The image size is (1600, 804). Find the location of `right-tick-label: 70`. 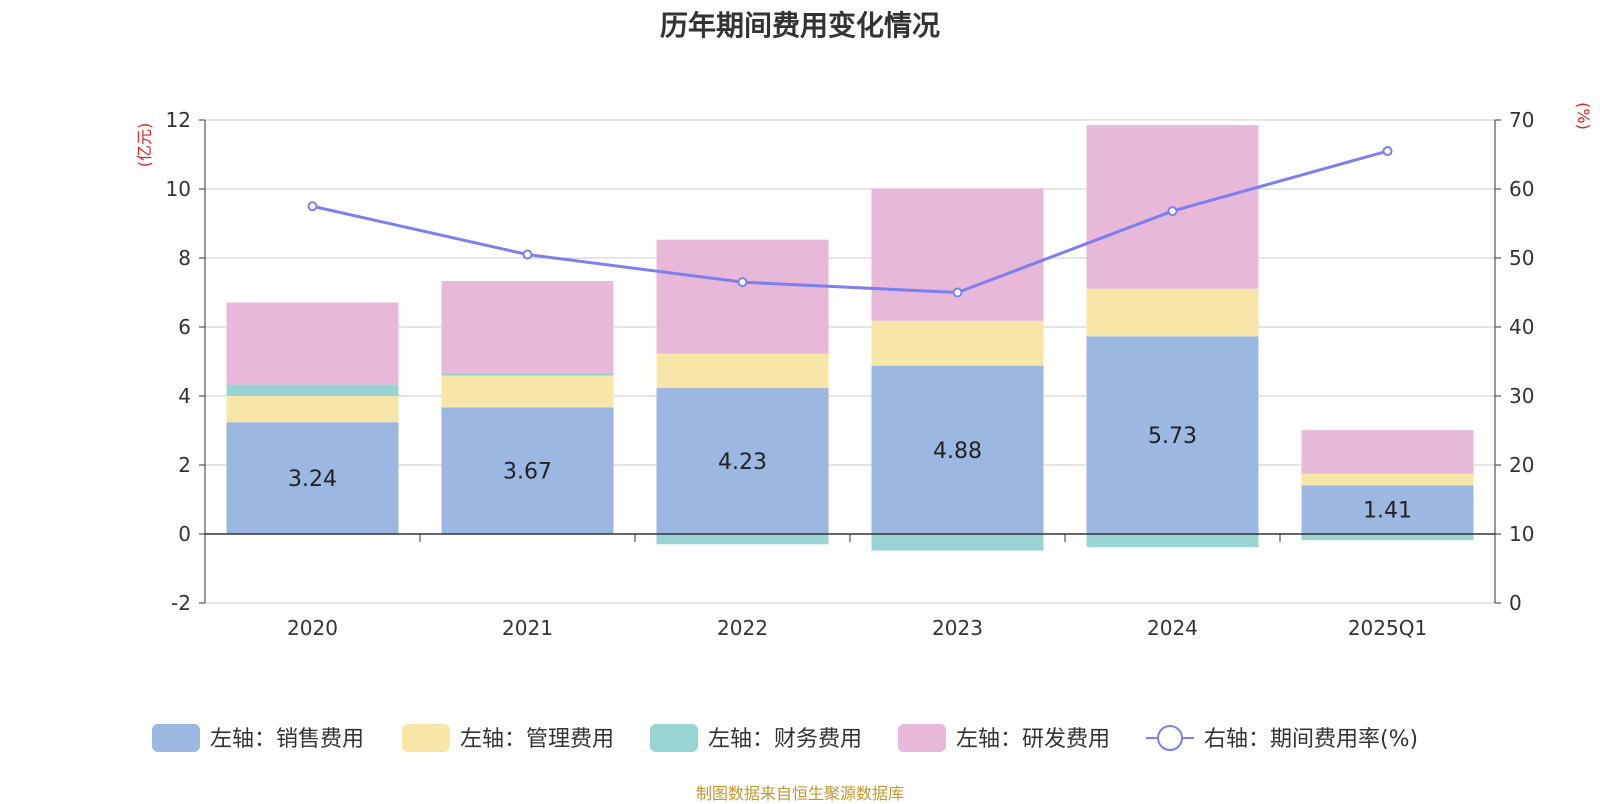

right-tick-label: 70 is located at coordinates (1521, 120).